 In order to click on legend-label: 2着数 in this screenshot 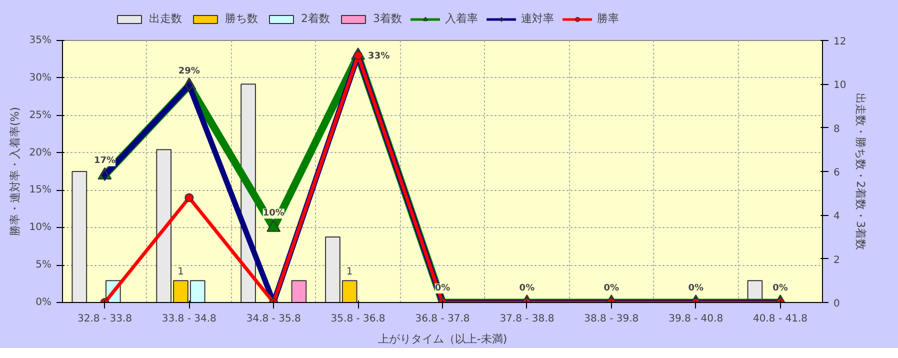, I will do `click(315, 18)`.